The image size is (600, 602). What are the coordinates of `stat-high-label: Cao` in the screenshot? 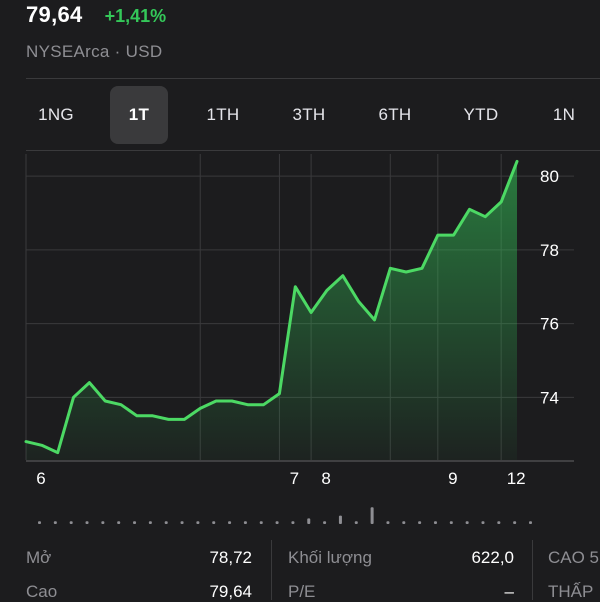 It's located at (42, 591).